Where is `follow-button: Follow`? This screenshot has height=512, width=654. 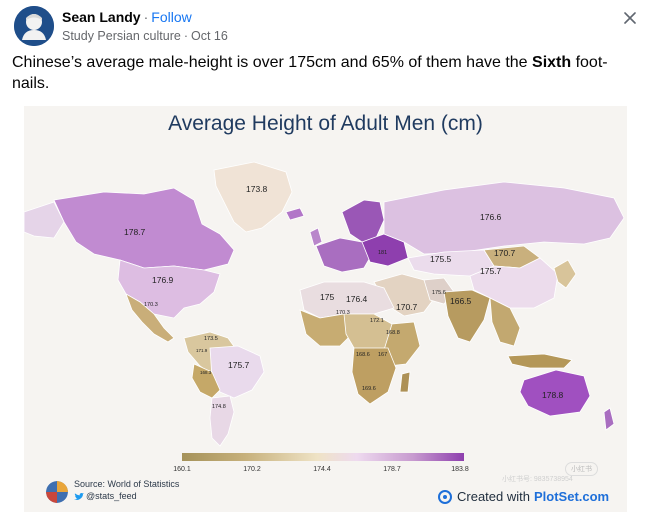 follow-button: Follow is located at coordinates (171, 17).